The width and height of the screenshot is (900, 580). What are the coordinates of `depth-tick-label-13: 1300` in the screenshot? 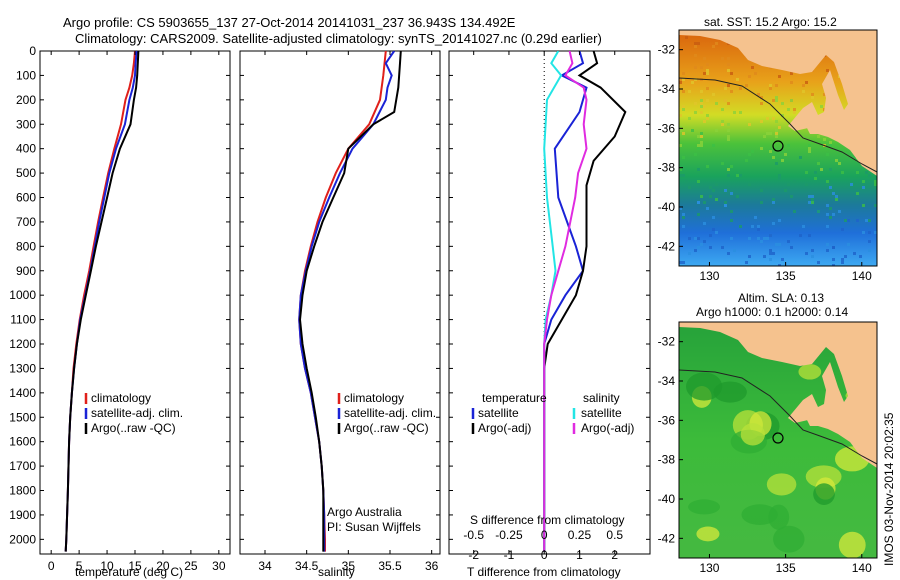 It's located at (22, 368).